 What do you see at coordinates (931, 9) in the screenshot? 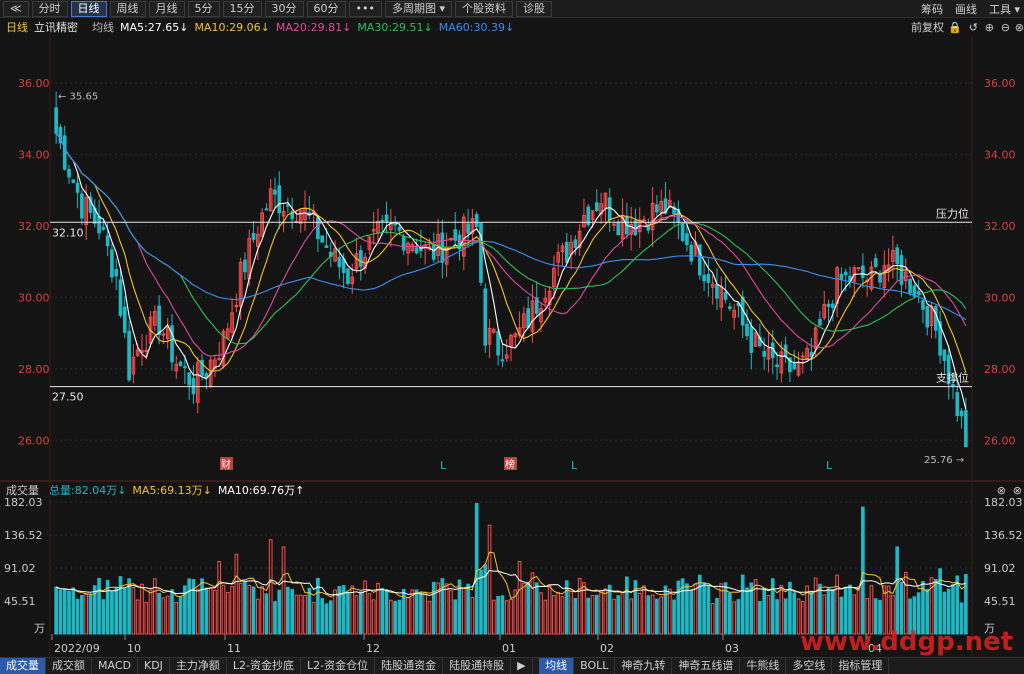
I see `toolbar-right-0: 筹码` at bounding box center [931, 9].